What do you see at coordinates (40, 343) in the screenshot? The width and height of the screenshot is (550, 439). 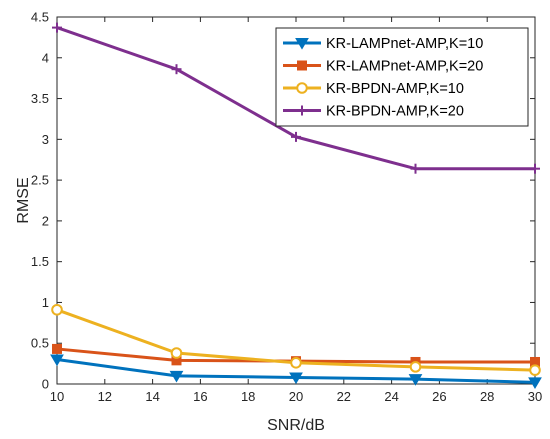 I see `y-tick-label: 0.5` at bounding box center [40, 343].